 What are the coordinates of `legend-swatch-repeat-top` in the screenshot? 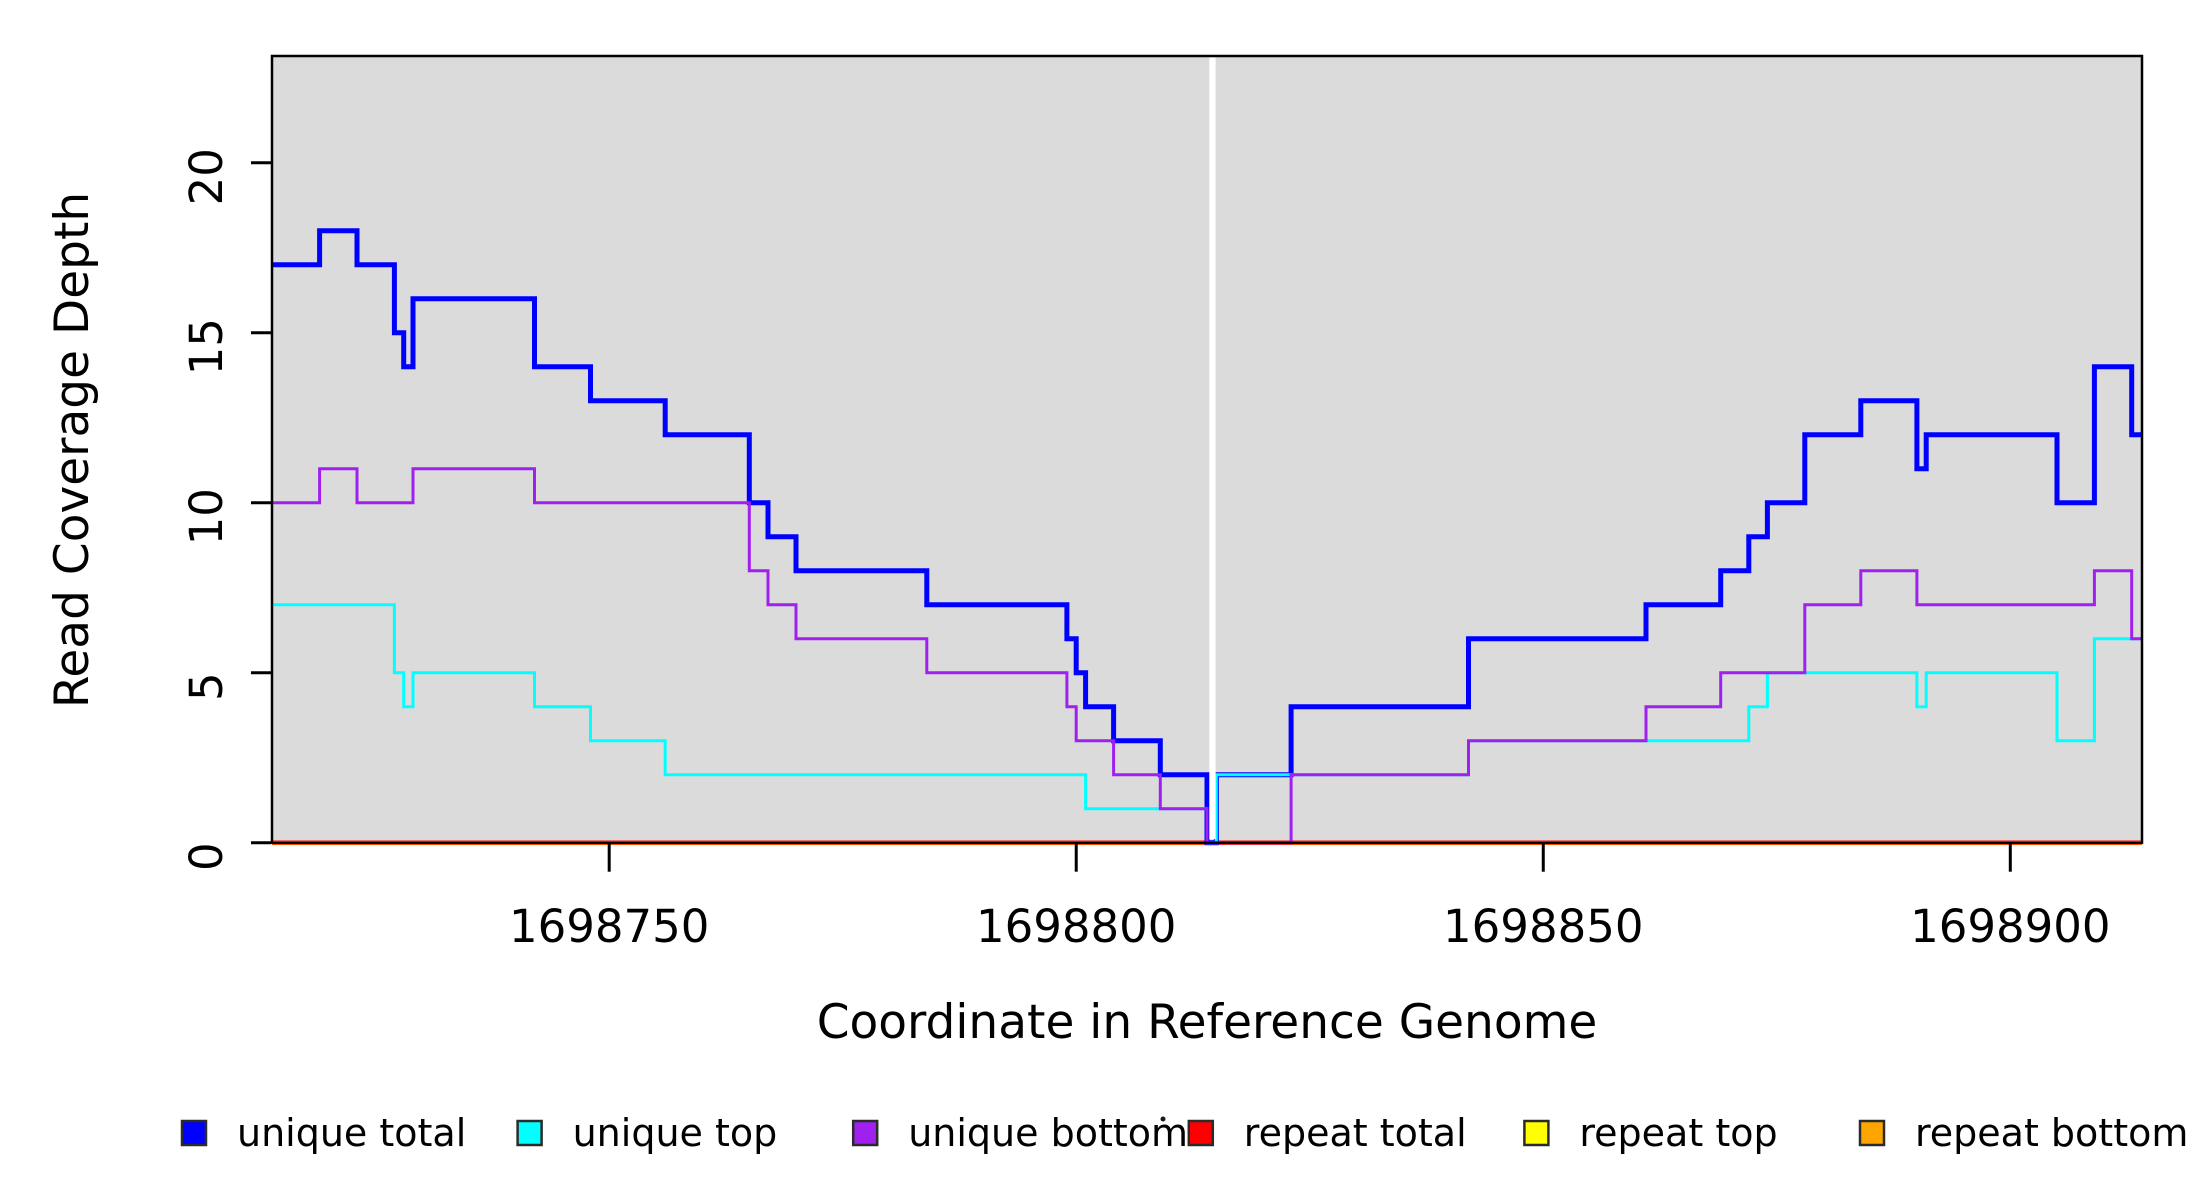 It's located at (1536, 1133).